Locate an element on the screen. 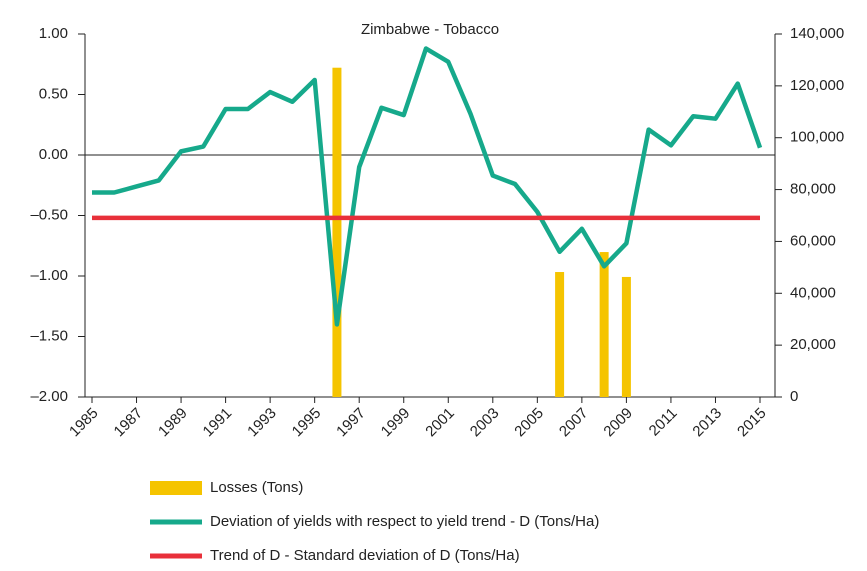 The height and width of the screenshot is (571, 867). y-tick-label: –1.50 is located at coordinates (49, 335).